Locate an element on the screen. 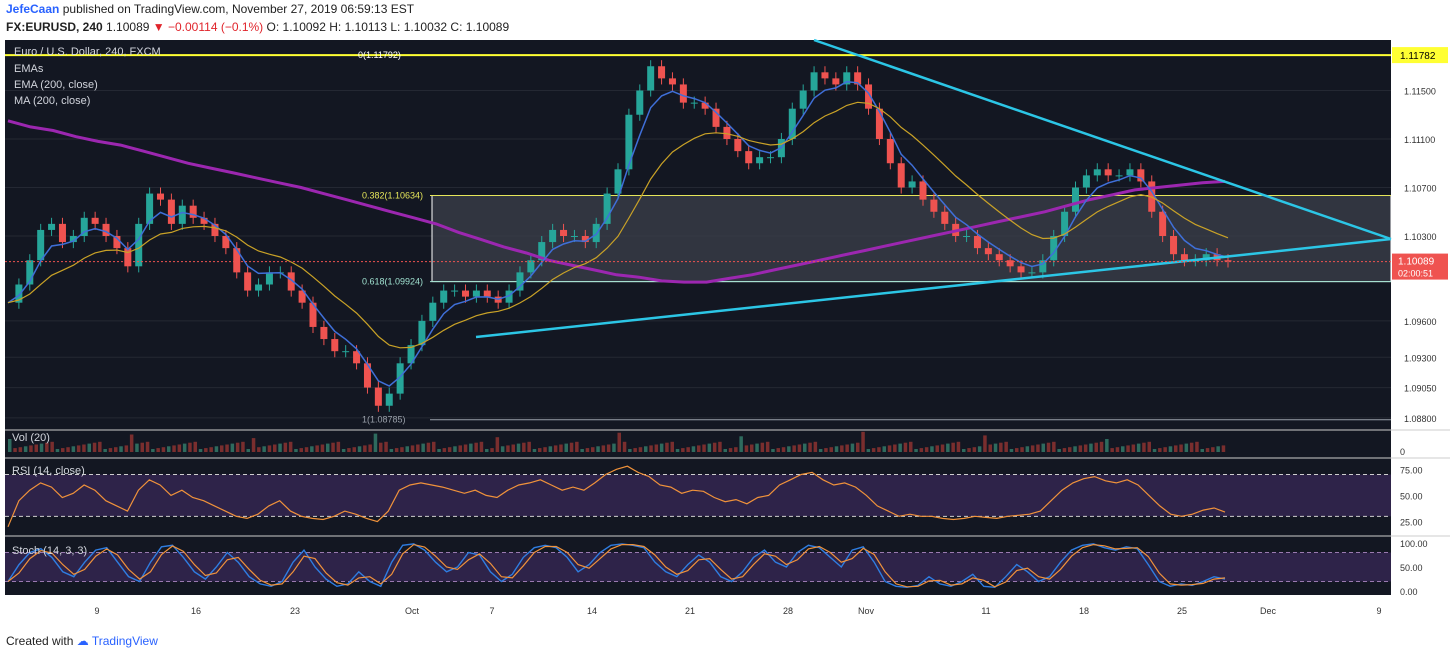 This screenshot has width=1450, height=657. stoch-axis-tick: 0.00 is located at coordinates (1409, 592).